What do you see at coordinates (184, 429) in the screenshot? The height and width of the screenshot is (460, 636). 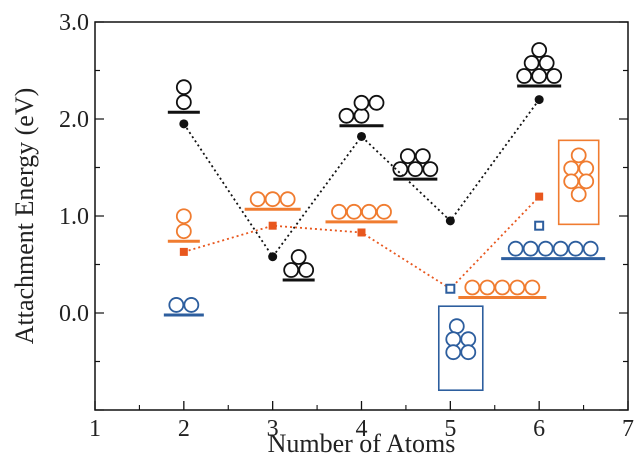 I see `x-tick-label: 2` at bounding box center [184, 429].